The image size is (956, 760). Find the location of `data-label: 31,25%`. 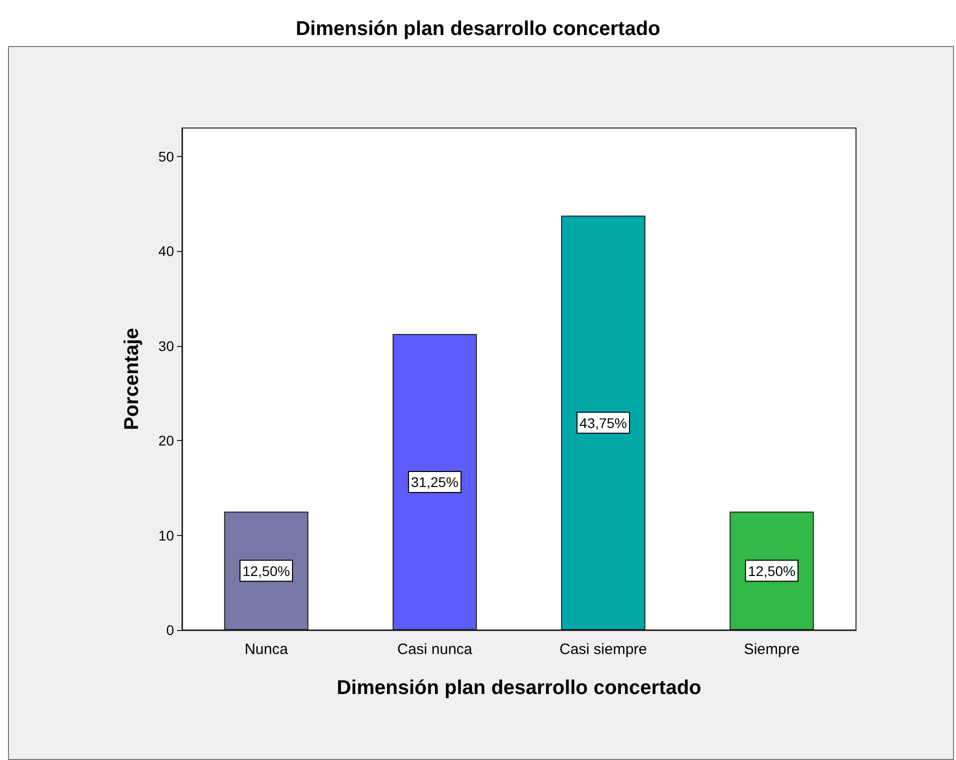

data-label: 31,25% is located at coordinates (434, 482).